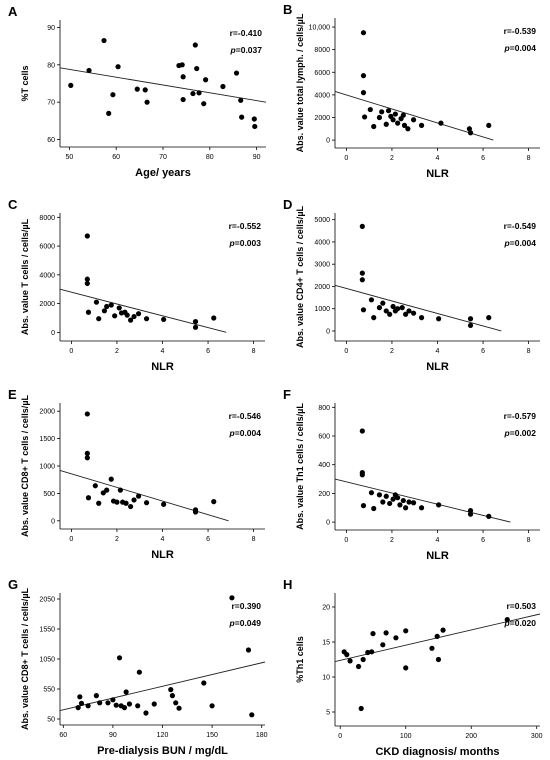 The image size is (550, 760). Describe the element at coordinates (521, 606) in the screenshot. I see `r-value: r=0.503` at that location.